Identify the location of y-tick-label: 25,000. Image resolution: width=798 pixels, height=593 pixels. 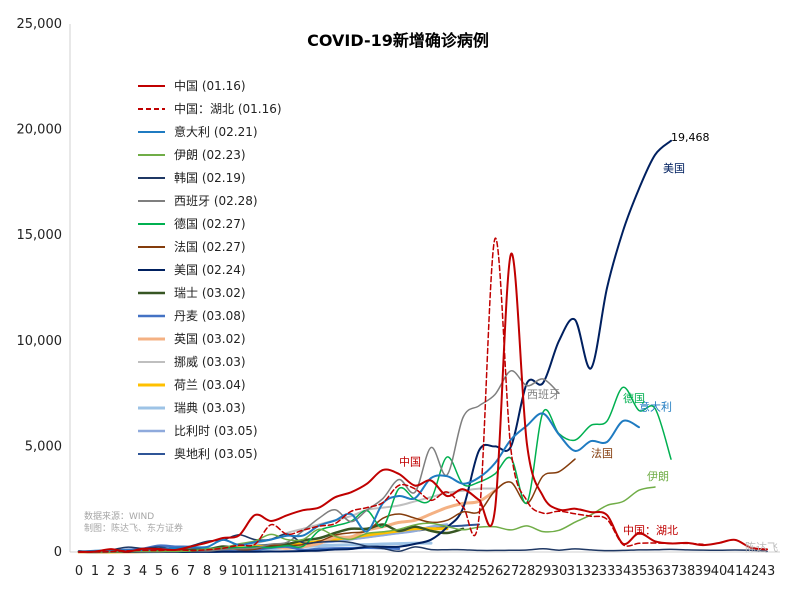
(40, 24).